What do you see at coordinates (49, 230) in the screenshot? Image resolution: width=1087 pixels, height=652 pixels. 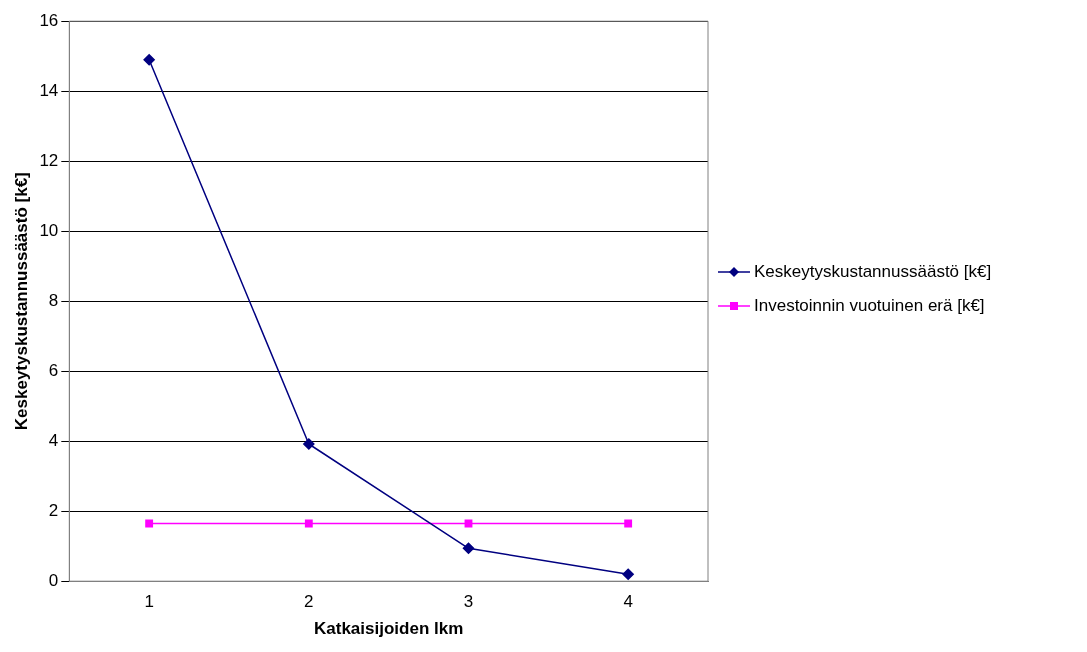 I see `y-tick-label: 10` at bounding box center [49, 230].